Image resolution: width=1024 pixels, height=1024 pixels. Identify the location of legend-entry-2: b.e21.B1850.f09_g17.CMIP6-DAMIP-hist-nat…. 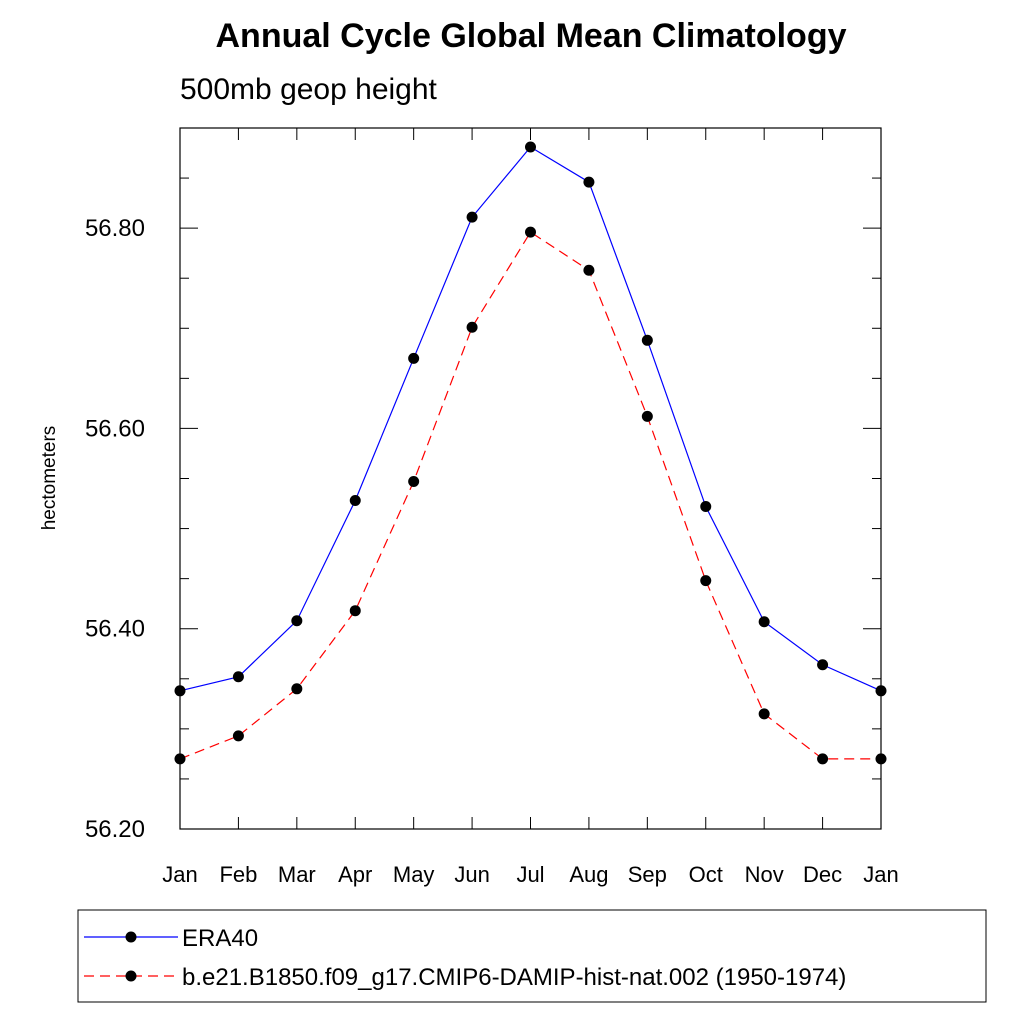
(465, 977).